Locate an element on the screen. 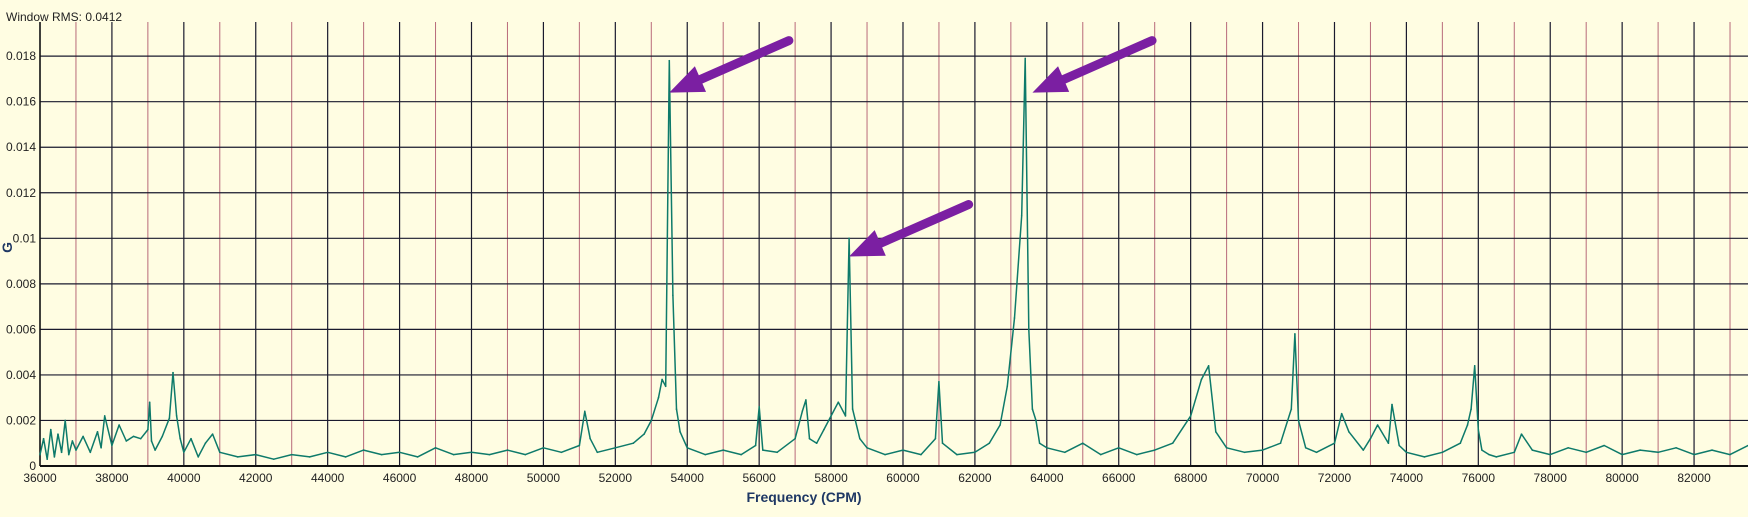 The height and width of the screenshot is (517, 1748). y-tick-label: 0.014 is located at coordinates (21, 147).